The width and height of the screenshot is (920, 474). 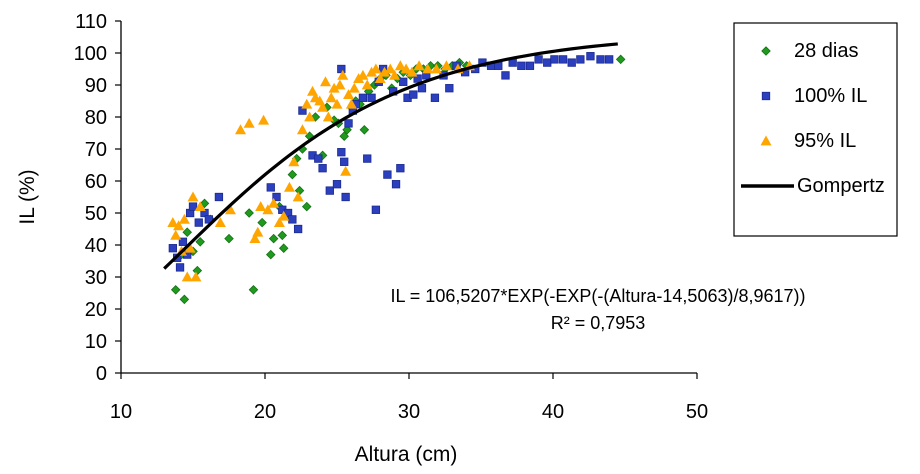 I want to click on legend-keys, so click(x=767, y=117).